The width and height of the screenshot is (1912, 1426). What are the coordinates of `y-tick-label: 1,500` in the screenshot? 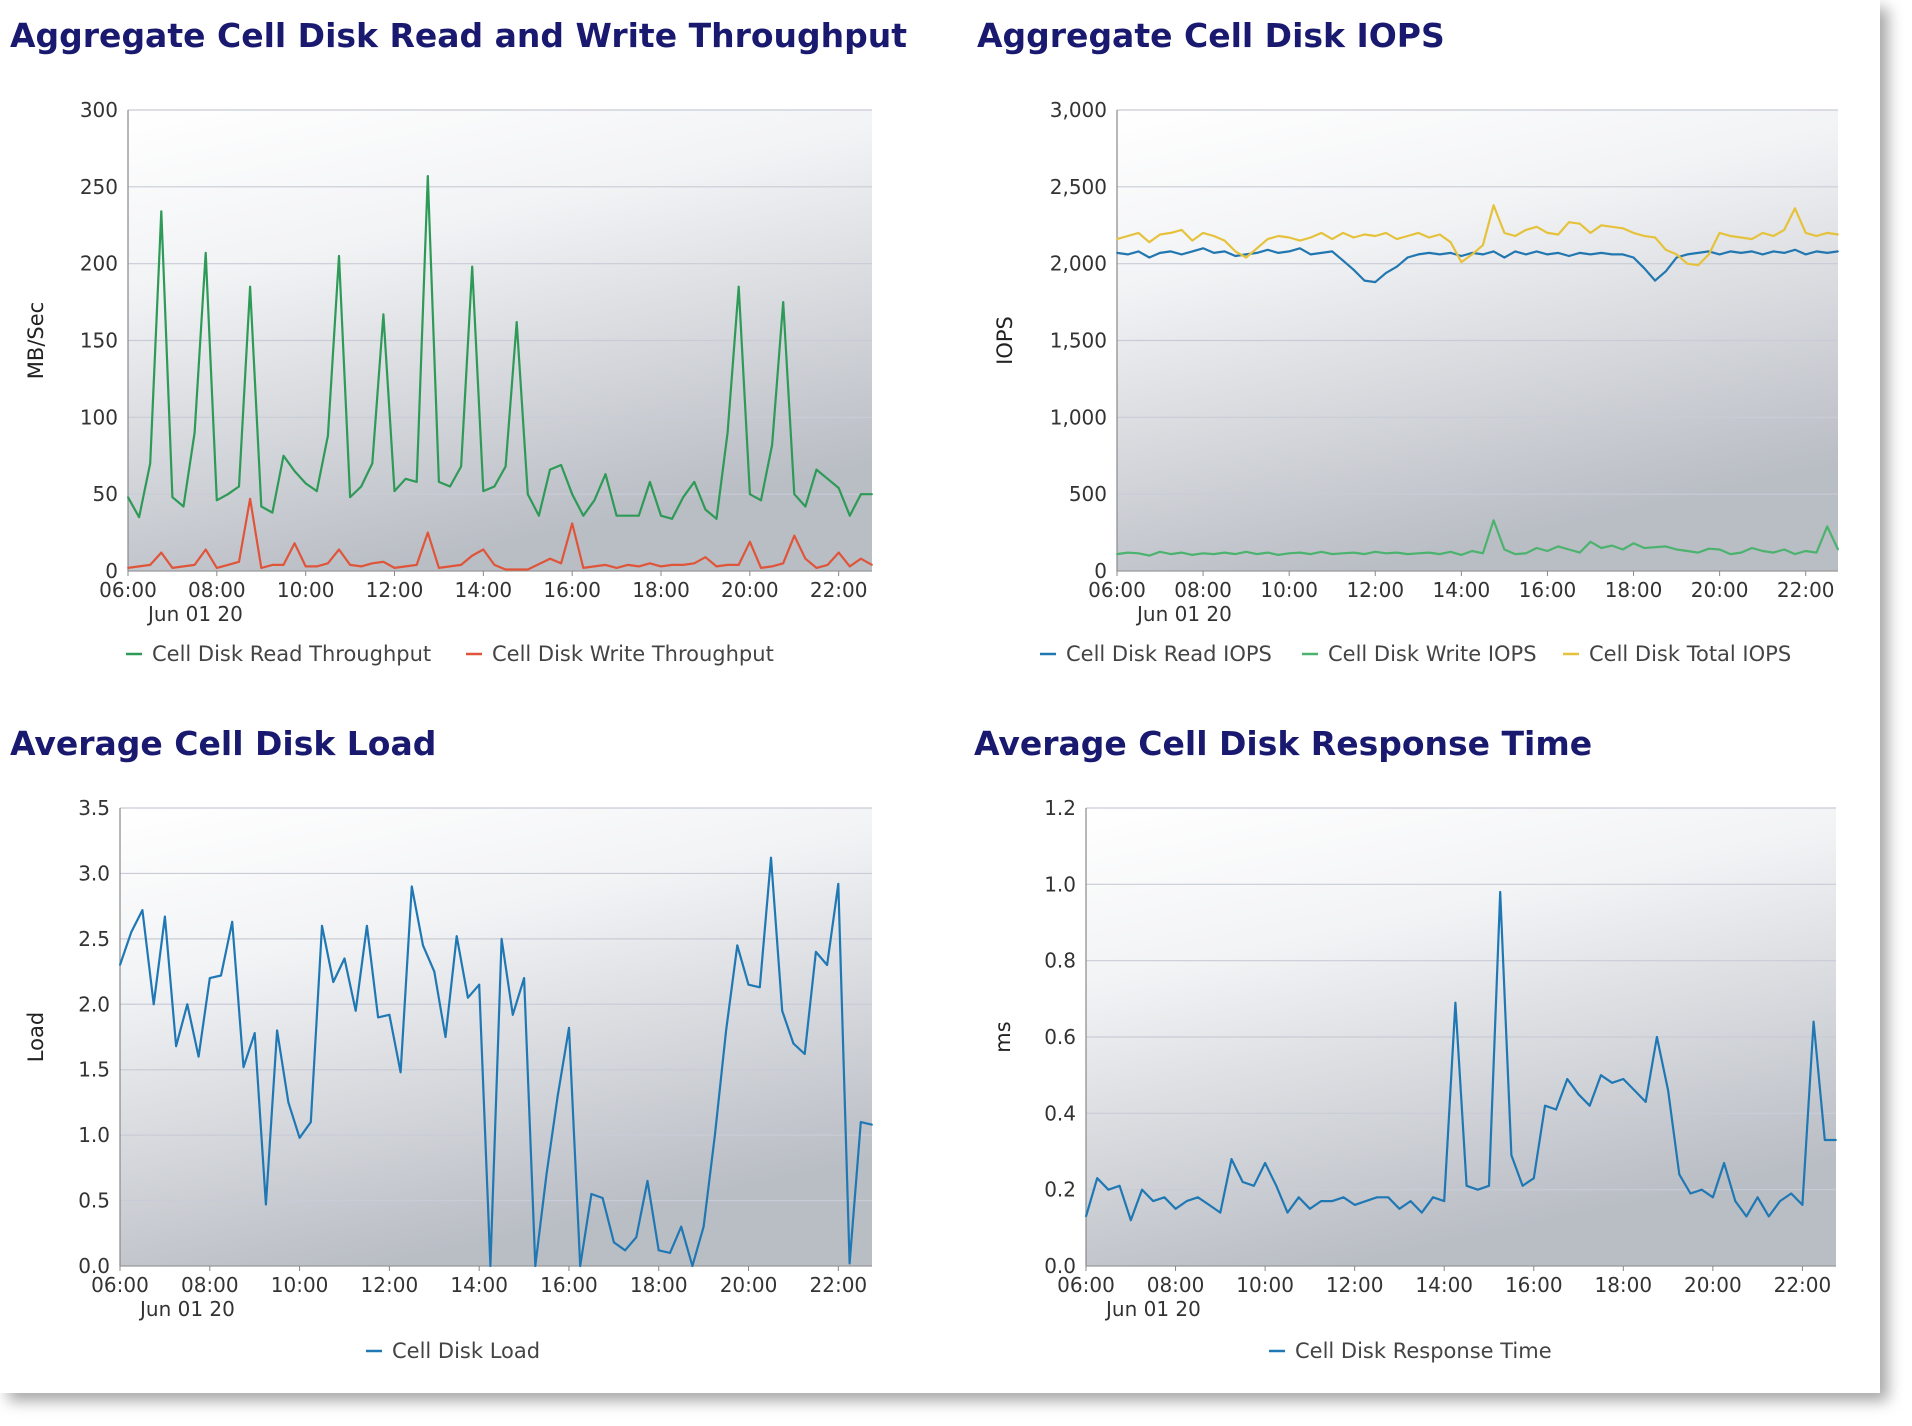 It's located at (1078, 341).